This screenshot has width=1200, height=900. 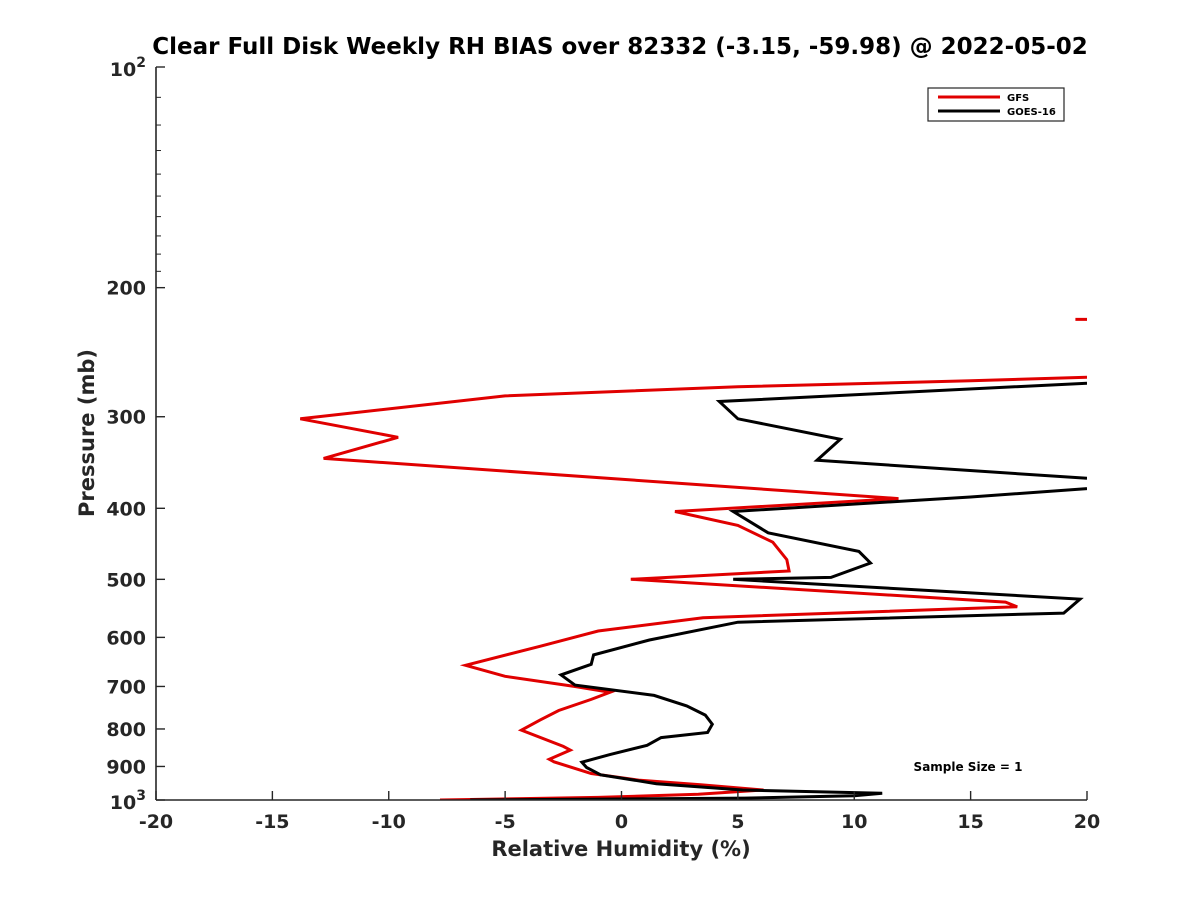 I want to click on x-tick-label: -5, so click(x=505, y=822).